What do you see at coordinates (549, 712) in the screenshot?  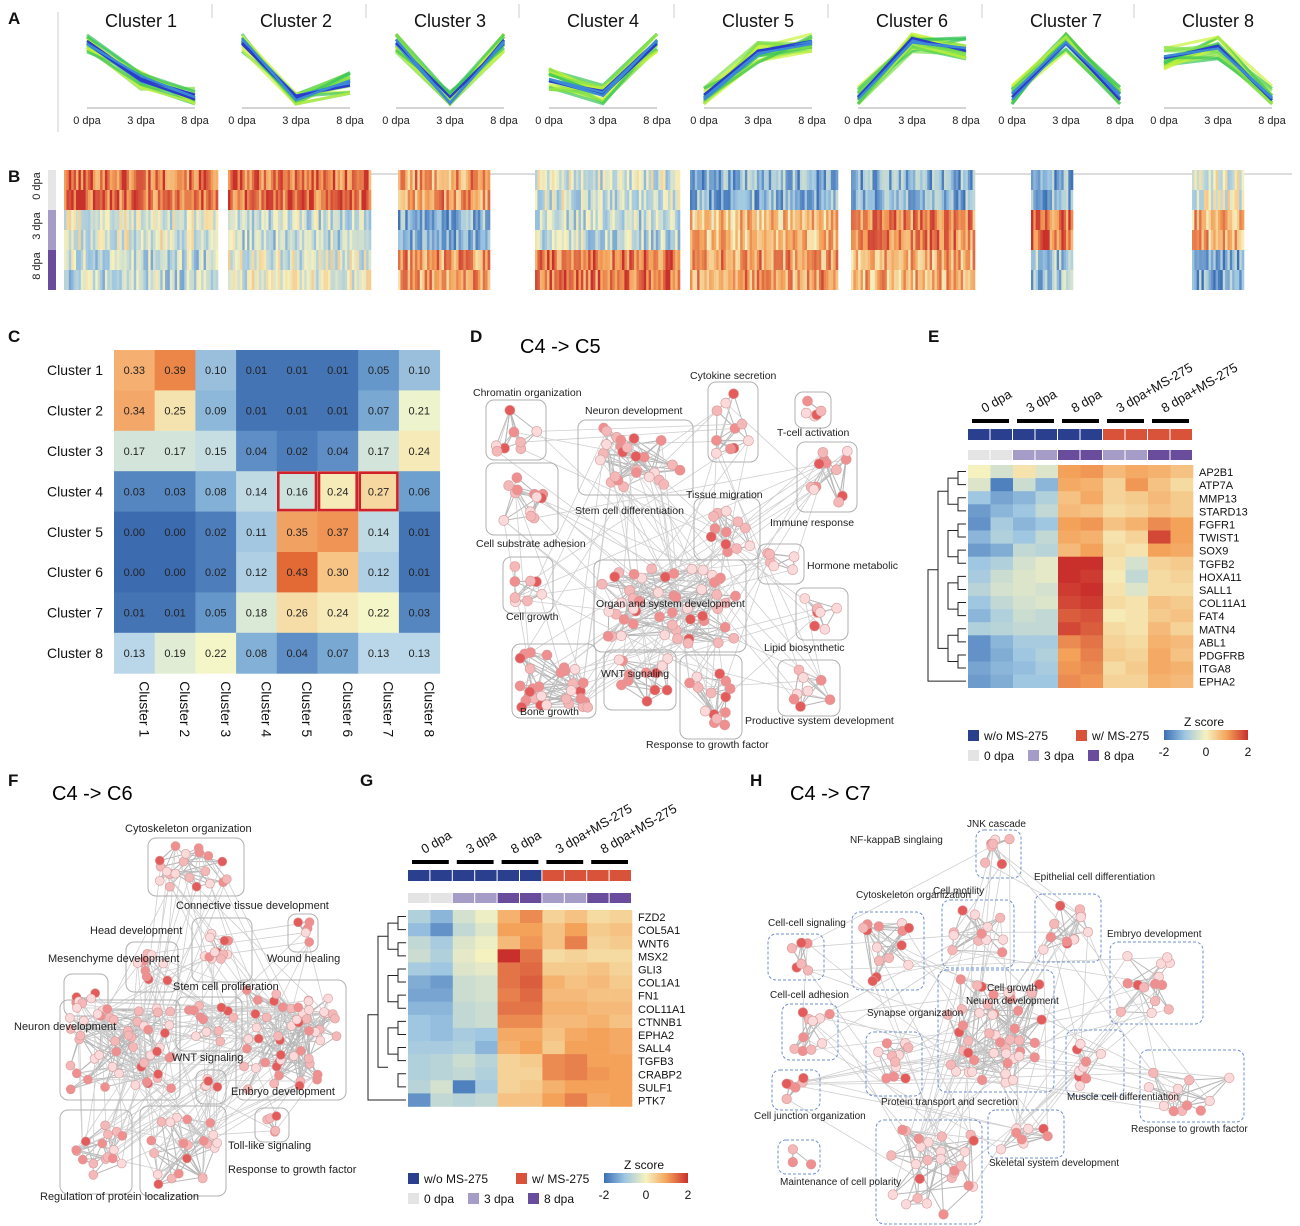 I see `d-label-bone-growth: Bone growth` at bounding box center [549, 712].